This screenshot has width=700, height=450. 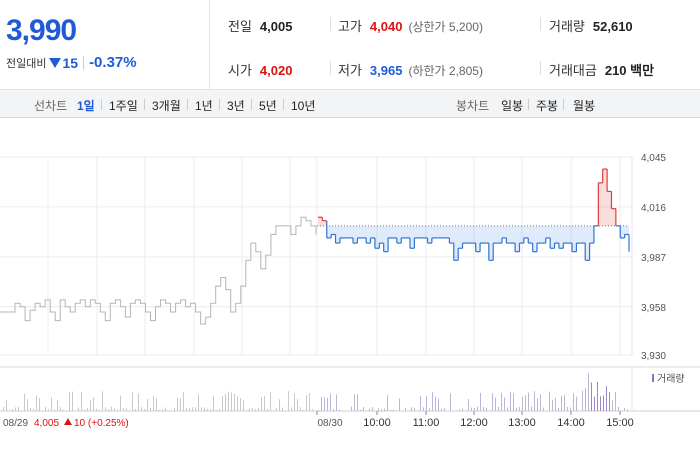 What do you see at coordinates (445, 27) in the screenshot?
I see `upper-limit: (상한가 5,200)` at bounding box center [445, 27].